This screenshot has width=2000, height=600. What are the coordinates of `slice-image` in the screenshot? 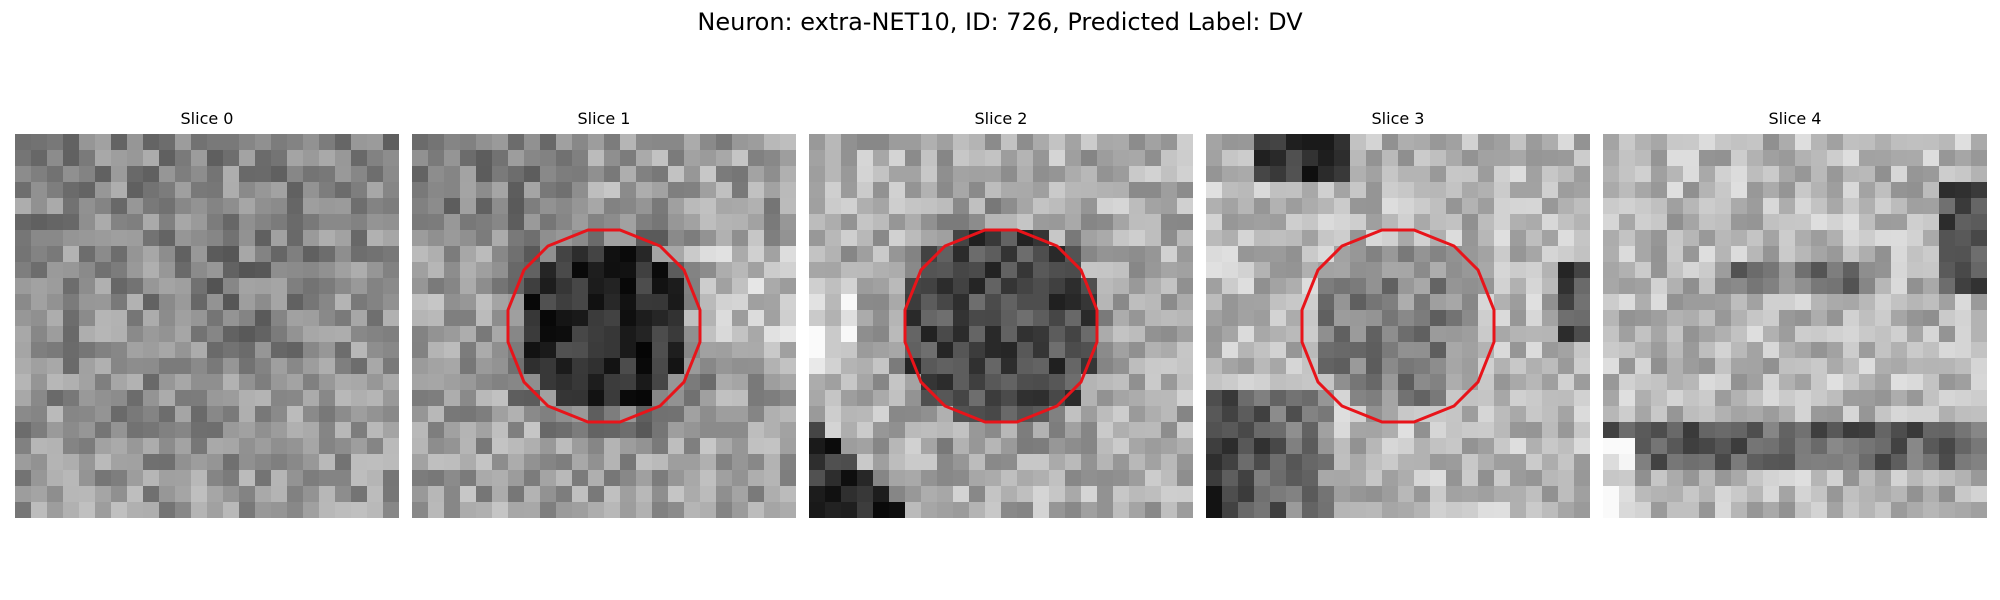 It's located at (207, 326).